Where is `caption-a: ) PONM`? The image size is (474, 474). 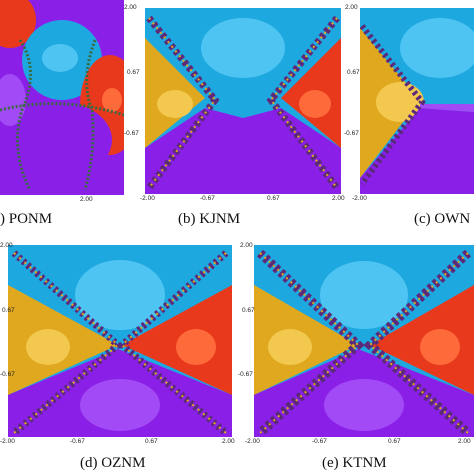
caption-a: ) PONM is located at coordinates (26, 219).